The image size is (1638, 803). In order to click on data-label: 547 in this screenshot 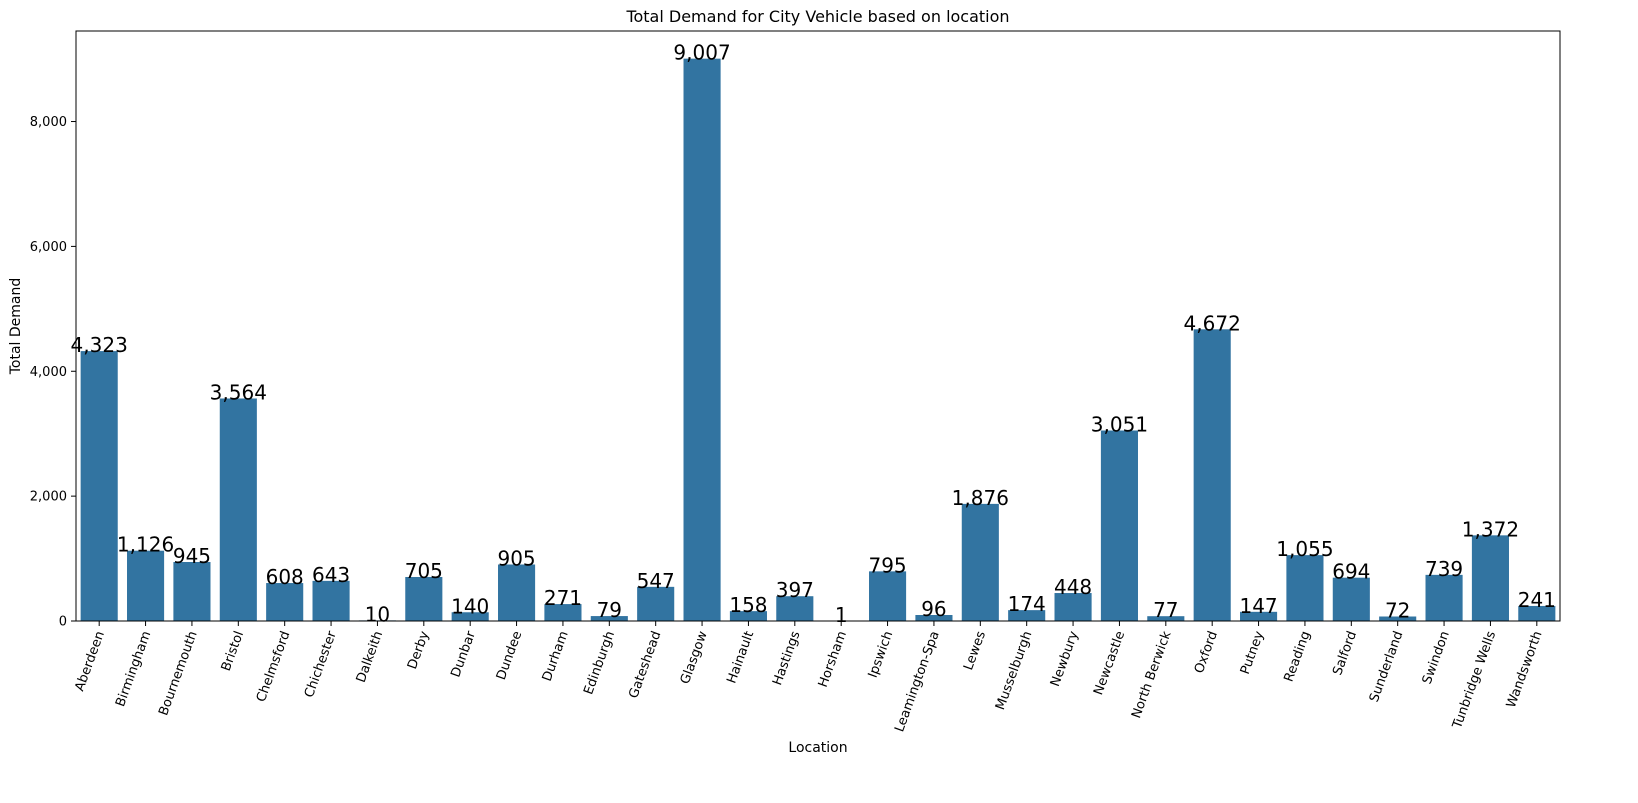, I will do `click(656, 581)`.